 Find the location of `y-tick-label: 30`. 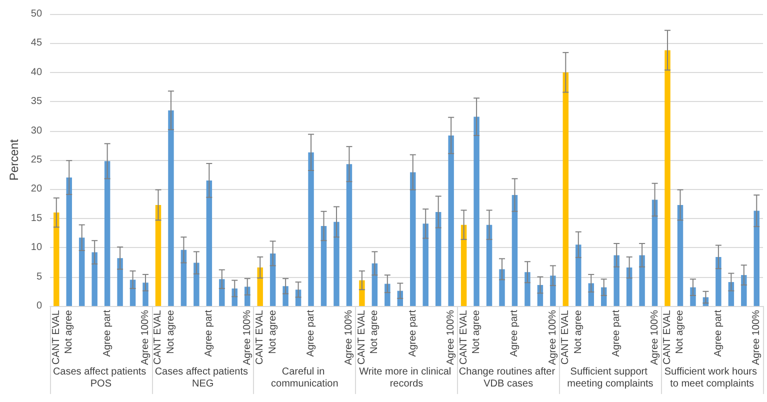

y-tick-label: 30 is located at coordinates (36, 130).